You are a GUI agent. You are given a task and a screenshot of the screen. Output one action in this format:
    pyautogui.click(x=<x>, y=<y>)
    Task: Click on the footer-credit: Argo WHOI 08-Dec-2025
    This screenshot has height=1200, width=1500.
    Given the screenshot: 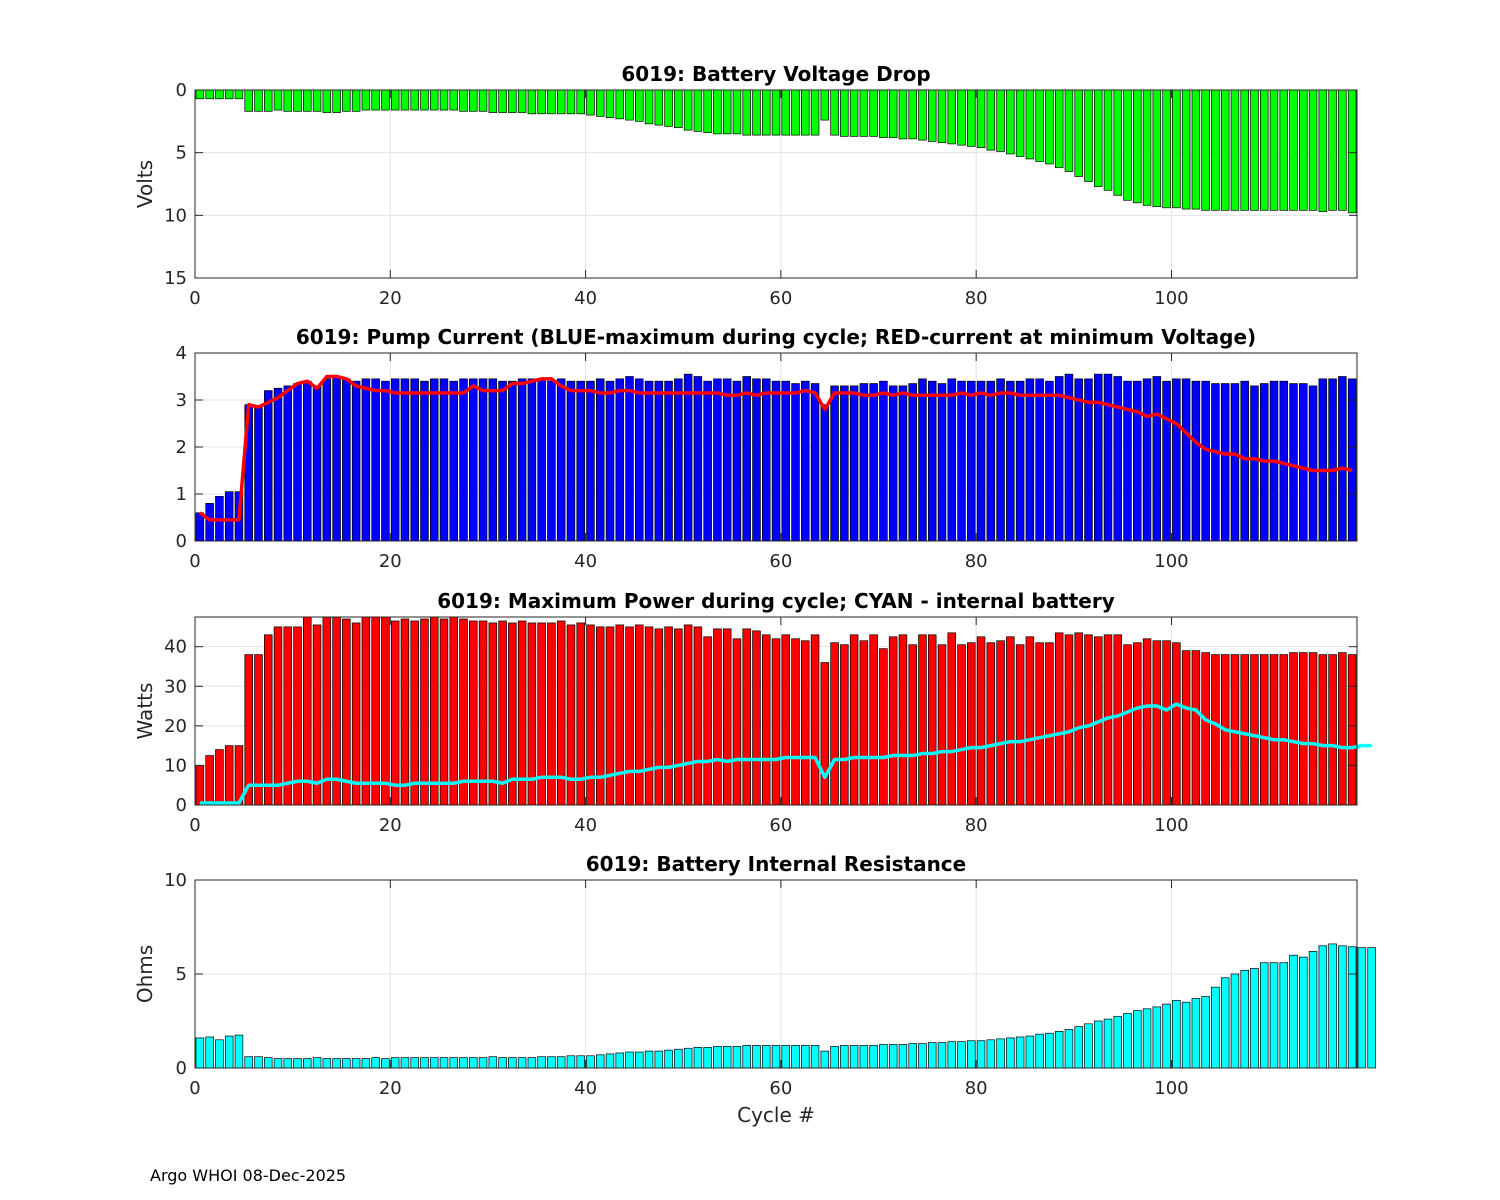 What is the action you would take?
    pyautogui.click(x=248, y=1175)
    